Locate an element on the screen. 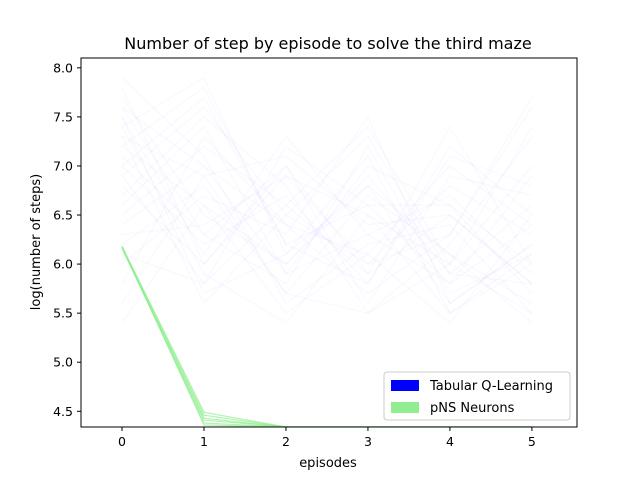  x-tick-label: 3 is located at coordinates (368, 441).